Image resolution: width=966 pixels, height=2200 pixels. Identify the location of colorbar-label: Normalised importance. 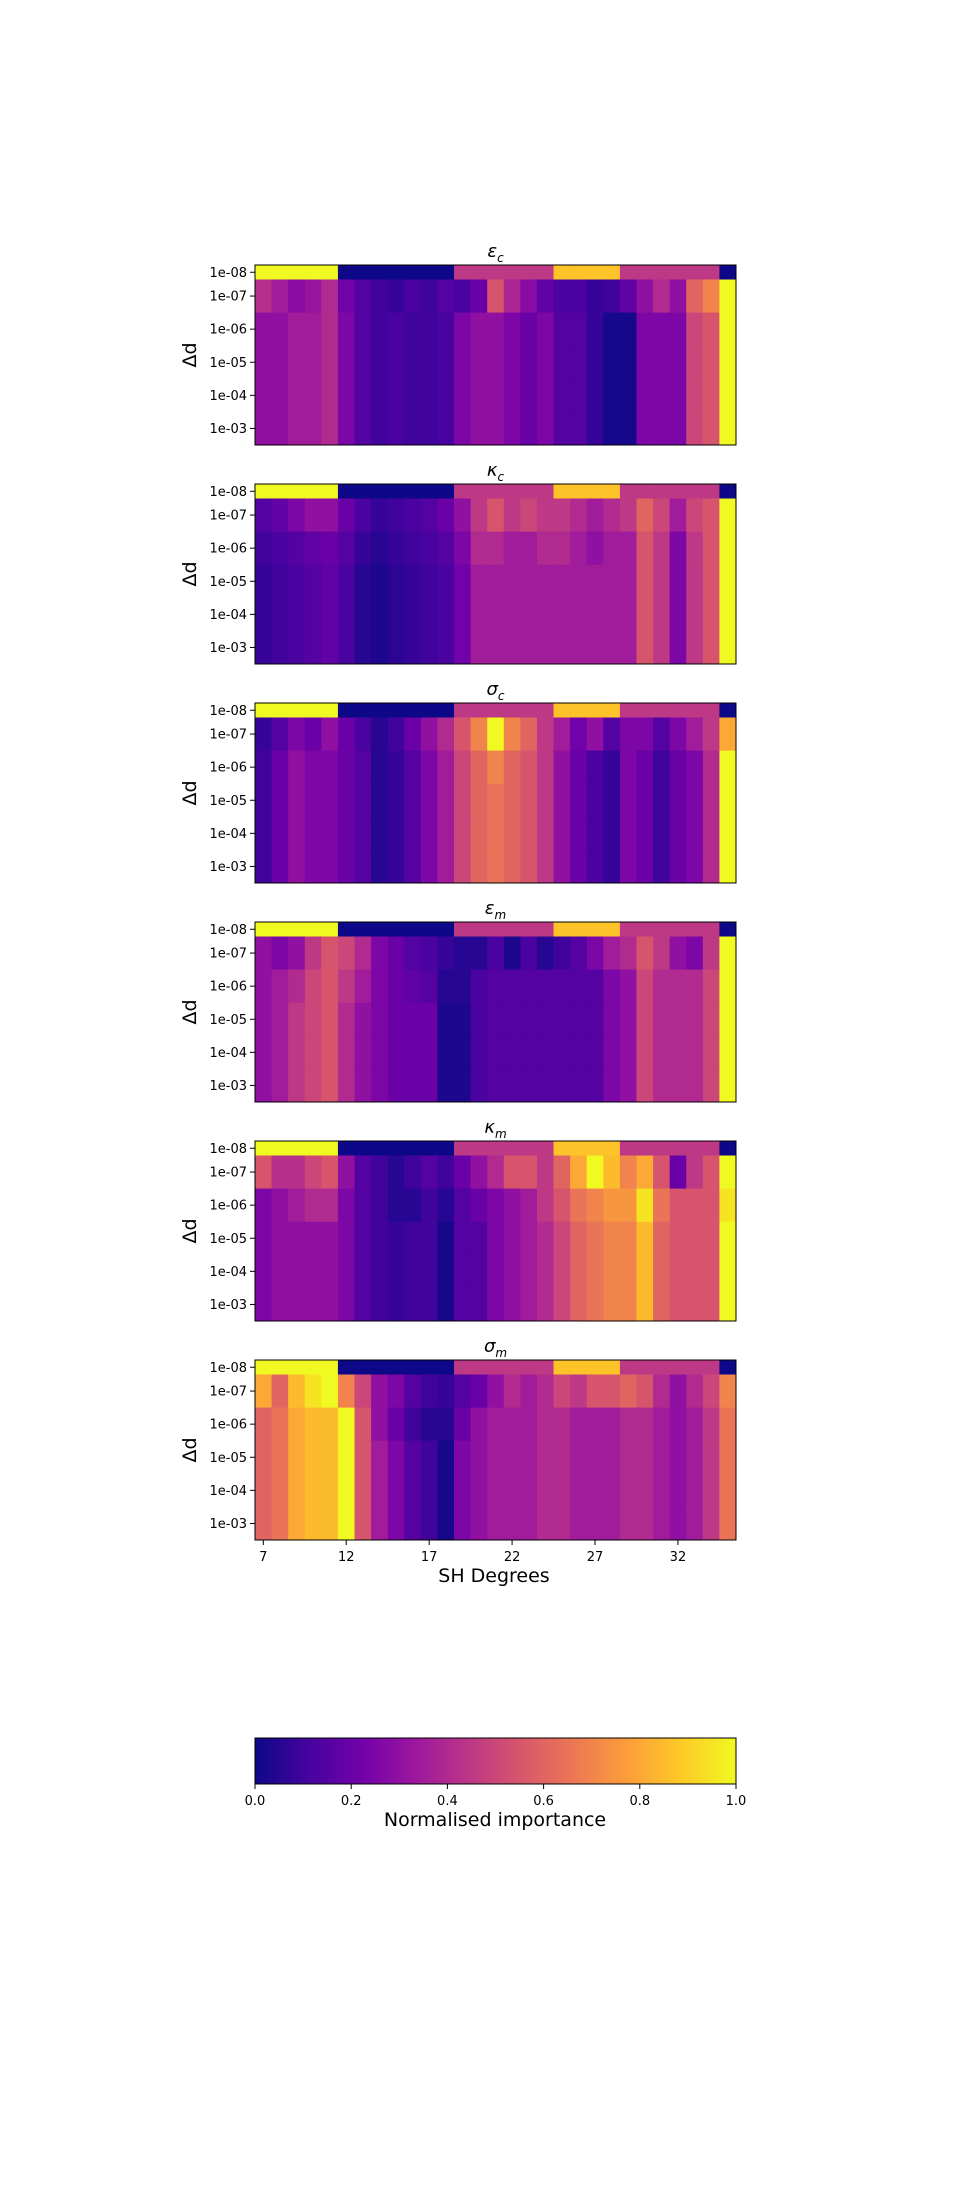
(495, 1820).